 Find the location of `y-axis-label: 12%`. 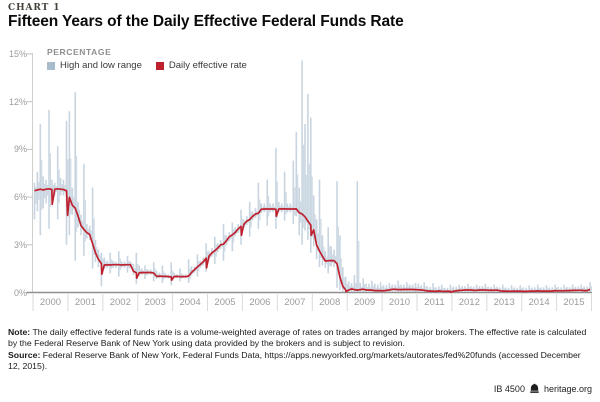

y-axis-label: 12% is located at coordinates (17, 101).